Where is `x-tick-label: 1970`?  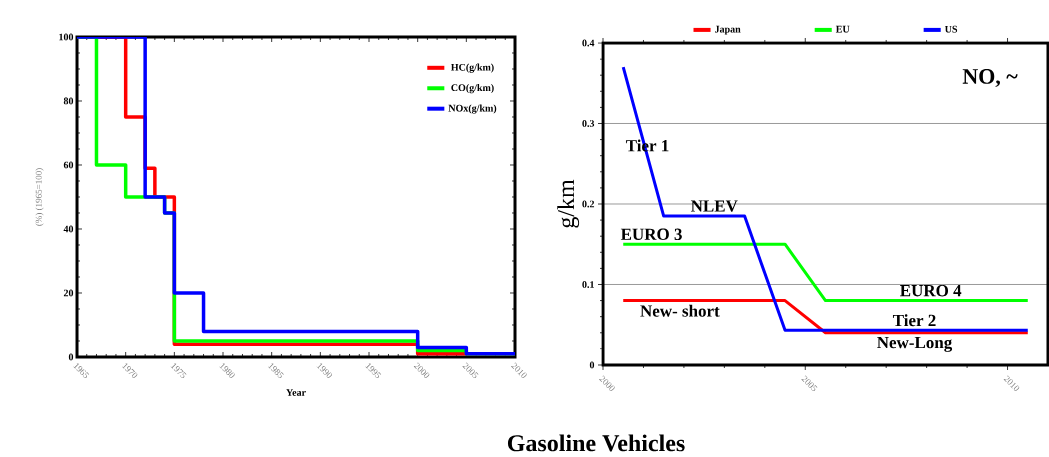
x-tick-label: 1970 is located at coordinates (130, 370).